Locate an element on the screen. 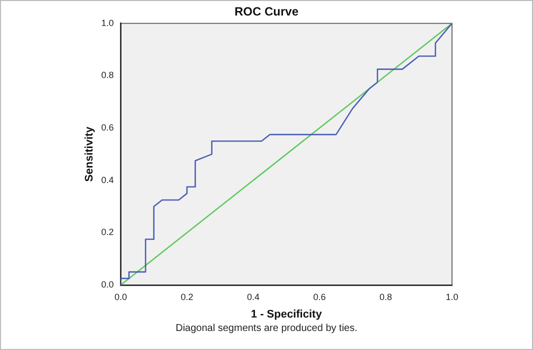  y-tick-label: 0.0 is located at coordinates (107, 284).